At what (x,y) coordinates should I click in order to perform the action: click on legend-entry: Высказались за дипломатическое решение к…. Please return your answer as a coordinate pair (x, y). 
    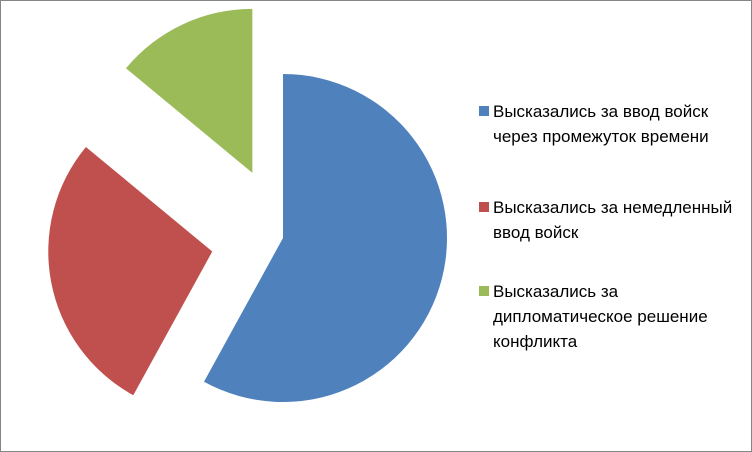
    Looking at the image, I should click on (606, 316).